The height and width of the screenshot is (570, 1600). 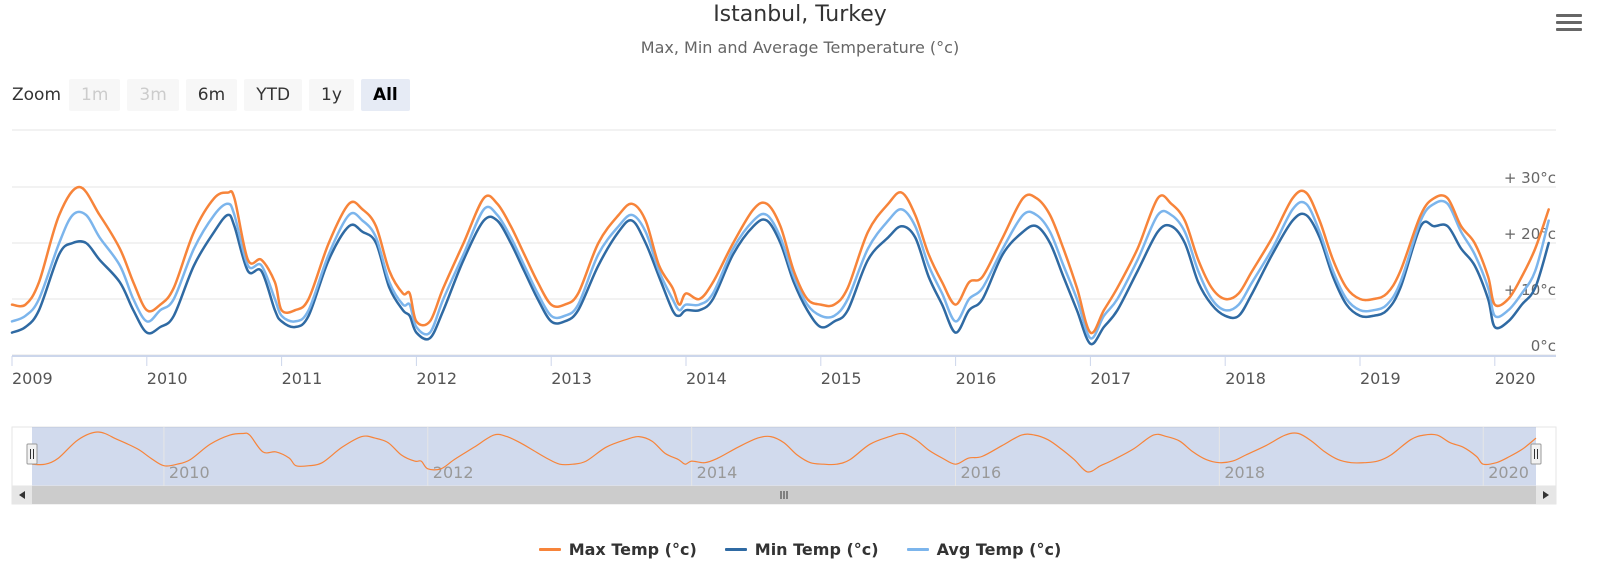 What do you see at coordinates (1530, 178) in the screenshot?
I see `y-tick-label: + 30°c` at bounding box center [1530, 178].